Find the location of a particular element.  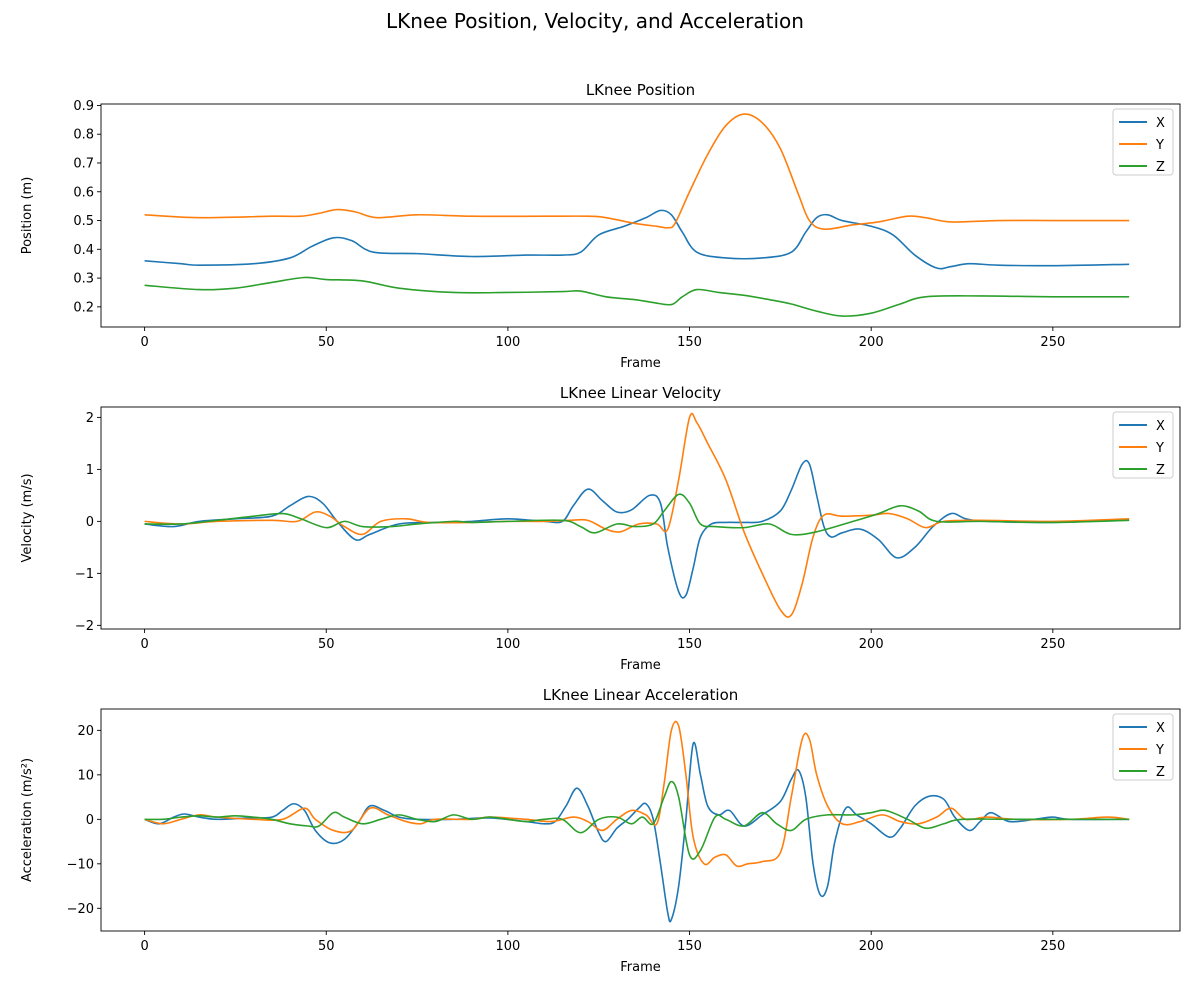

position-y-tick-label: 0.3 is located at coordinates (83, 279).